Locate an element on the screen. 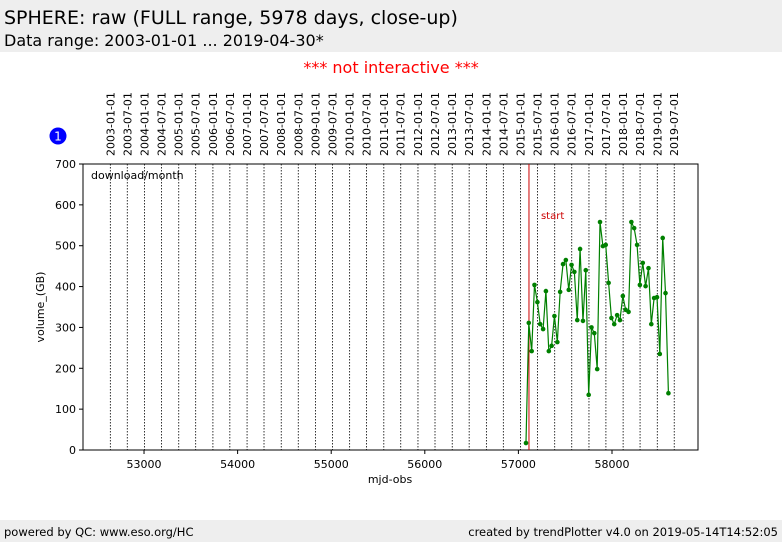 The image size is (782, 542). date-tick-label: 2019-01-01 is located at coordinates (657, 124).